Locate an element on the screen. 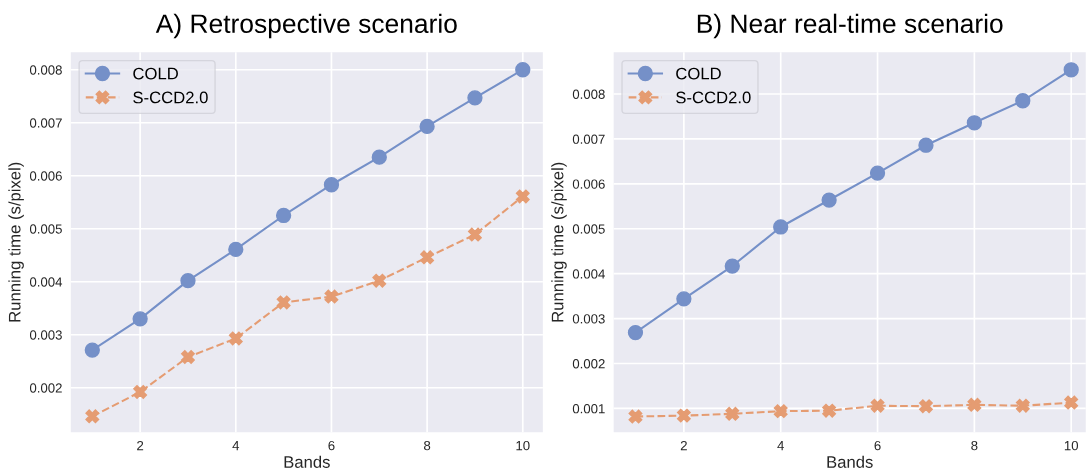 The image size is (1089, 475). chart-title: B) Near real-time scenario is located at coordinates (850, 26).